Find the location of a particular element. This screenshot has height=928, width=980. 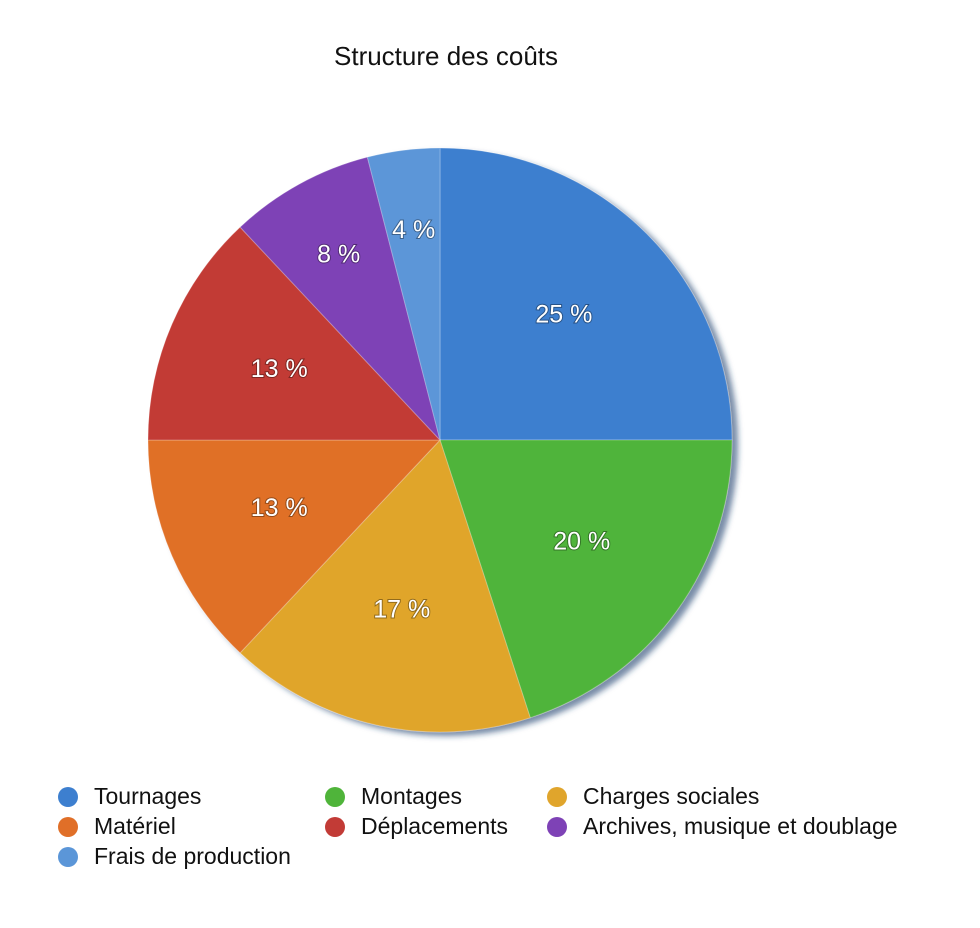

value-label: 25 % is located at coordinates (563, 315).